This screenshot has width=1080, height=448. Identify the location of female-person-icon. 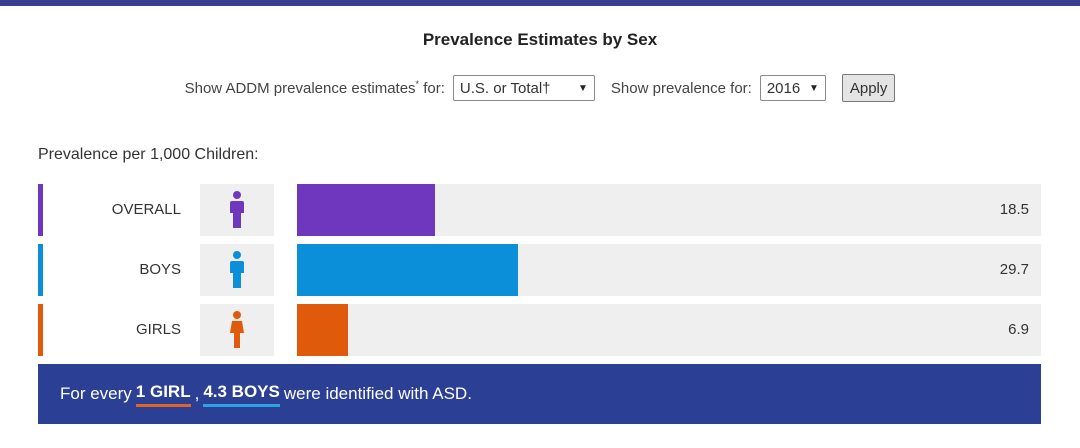
(237, 330).